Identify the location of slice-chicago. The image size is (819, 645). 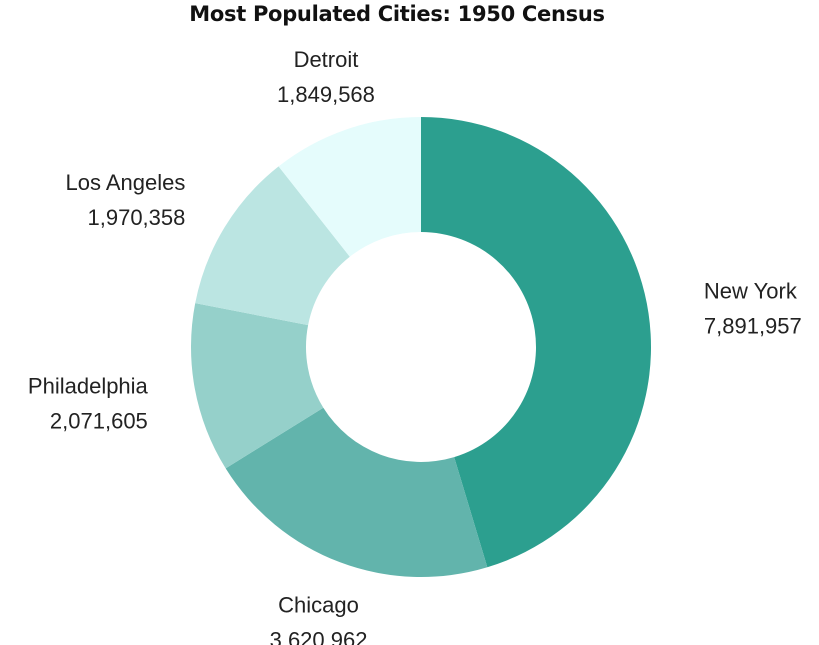
(356, 492).